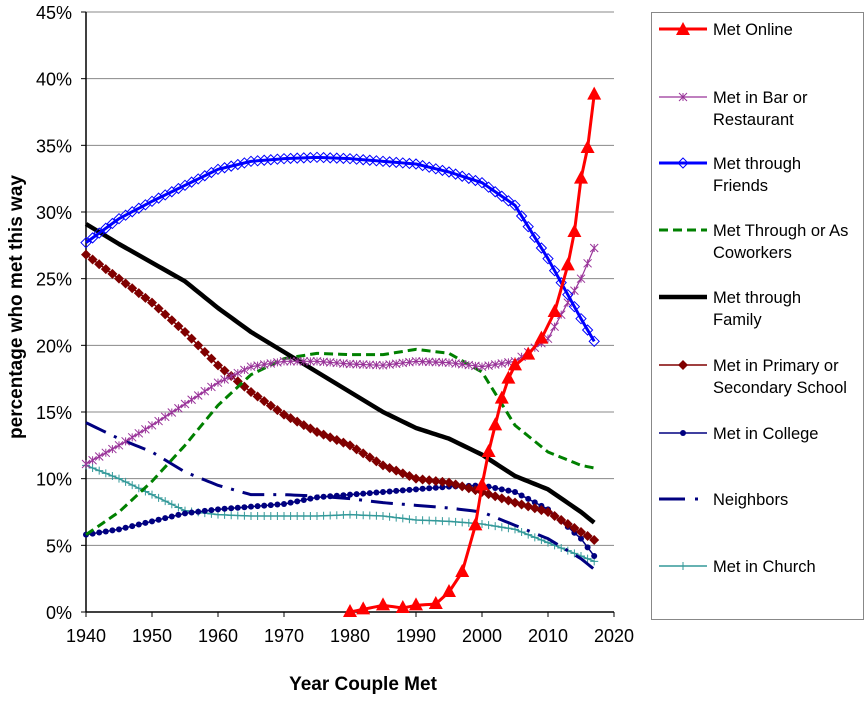  I want to click on legend-marker, so click(683, 433).